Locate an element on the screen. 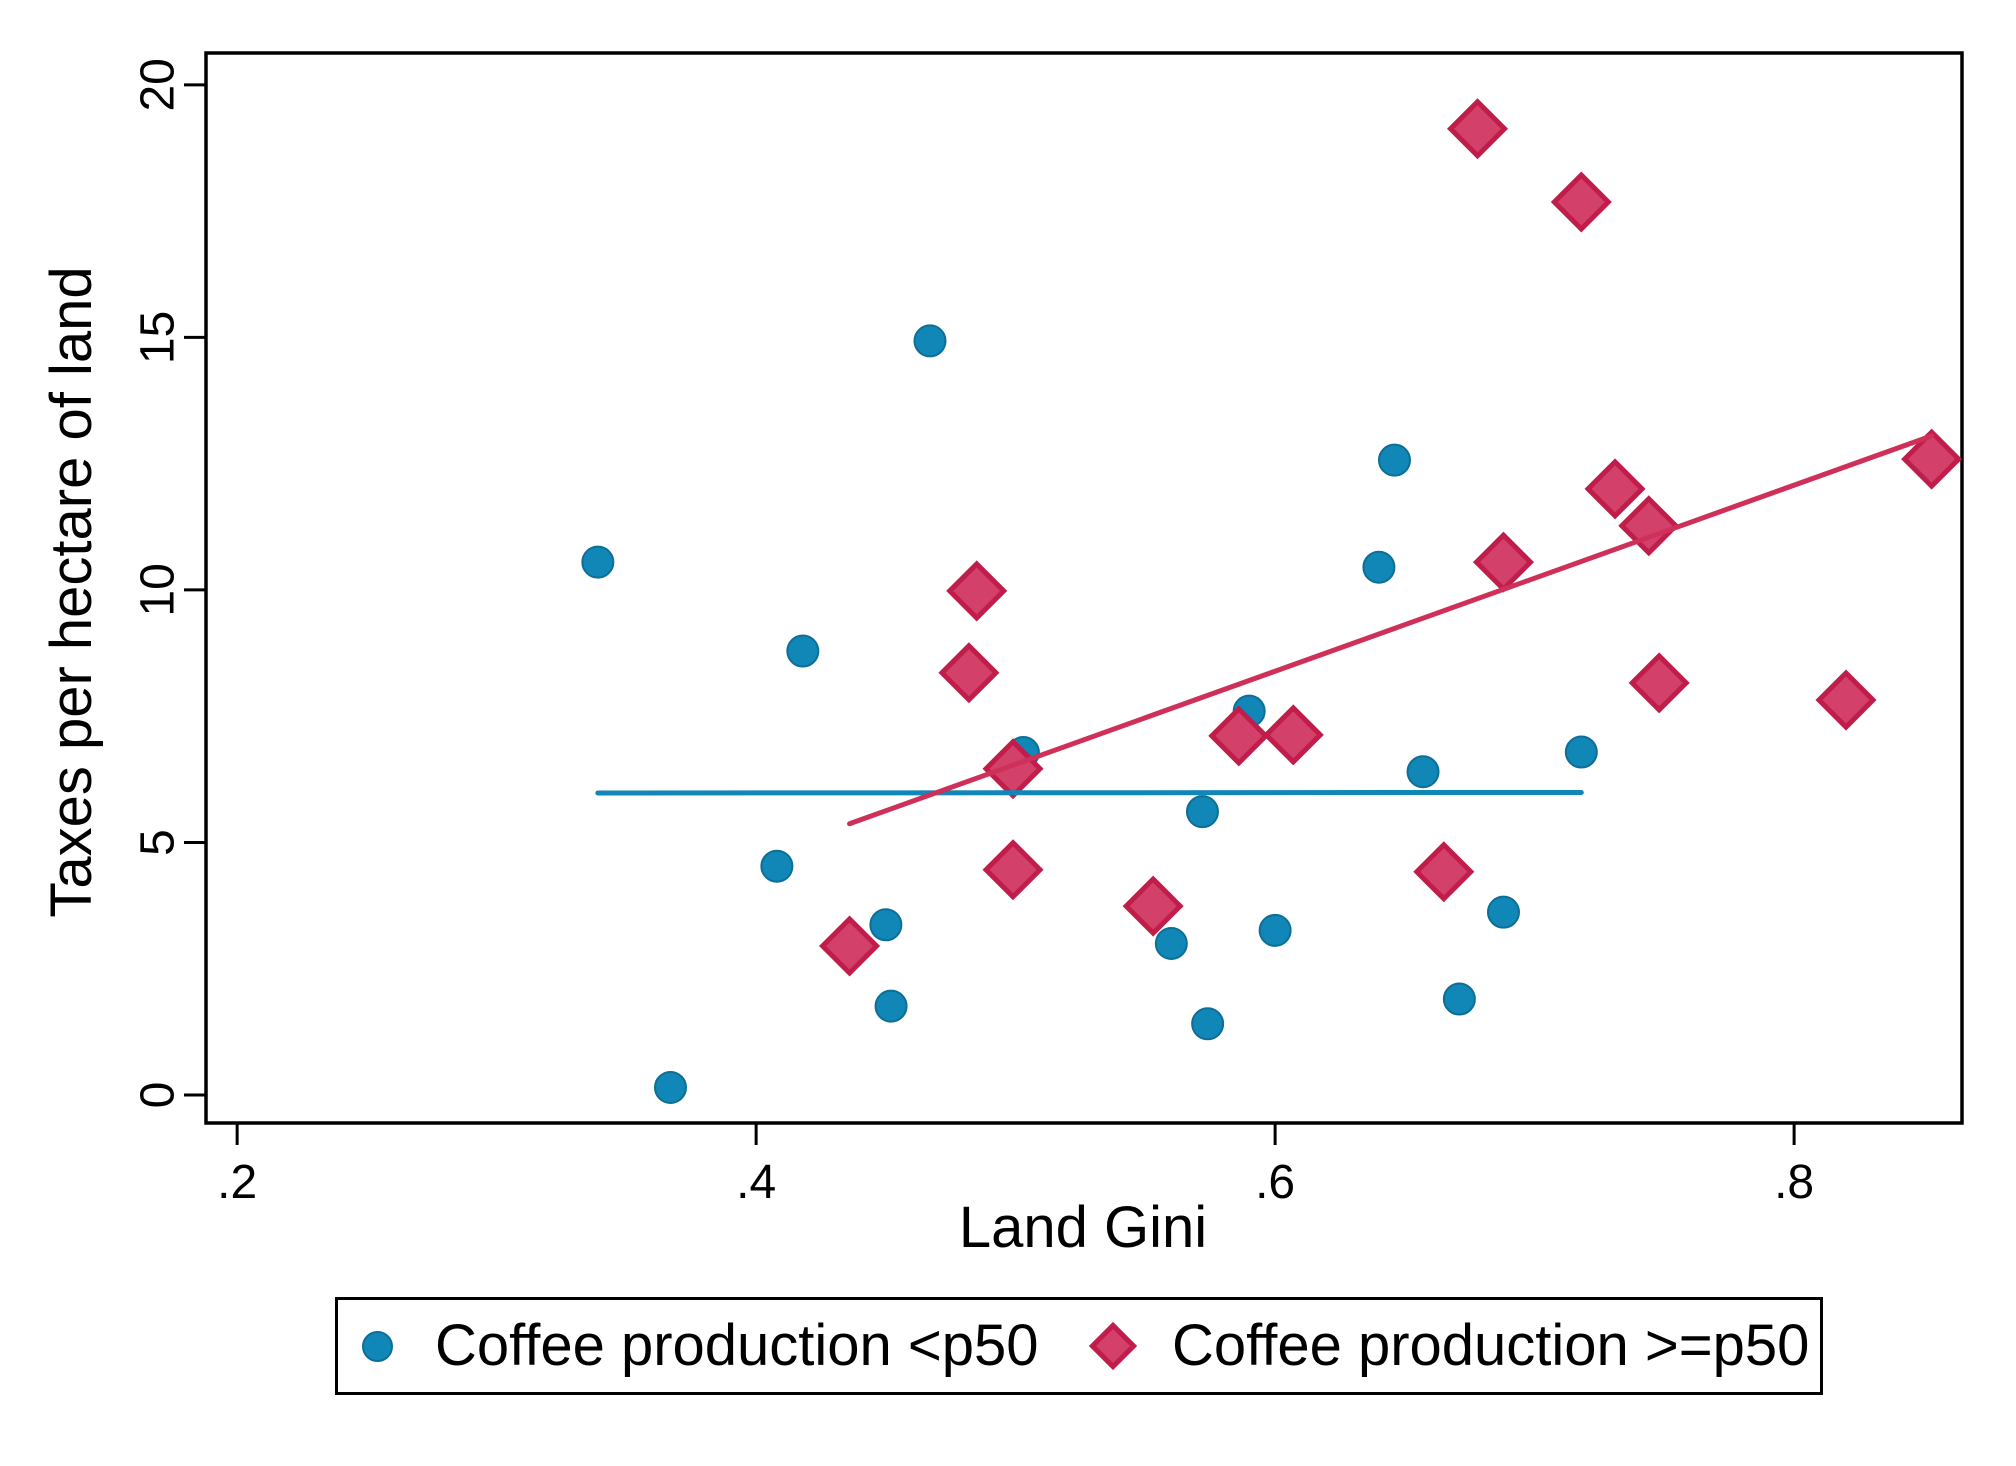  y-axis-title: Taxes per hectare of land is located at coordinates (71, 592).